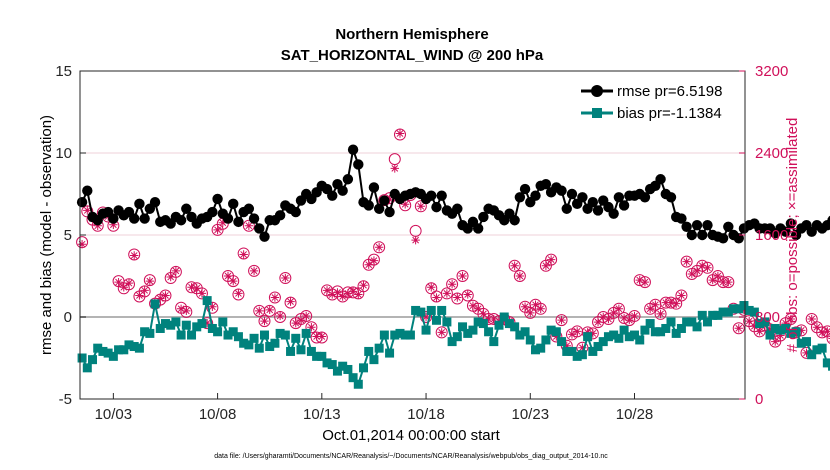 The height and width of the screenshot is (470, 830). What do you see at coordinates (651, 102) in the screenshot?
I see `legend: rmse pr=6.5198 bias pr=-1.1384` at bounding box center [651, 102].